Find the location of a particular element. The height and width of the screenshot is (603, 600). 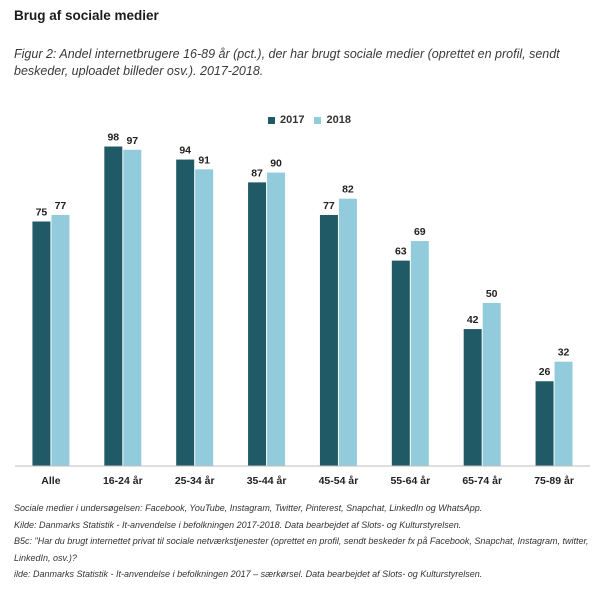

x-tick-label-3: 35-44 år is located at coordinates (267, 481).